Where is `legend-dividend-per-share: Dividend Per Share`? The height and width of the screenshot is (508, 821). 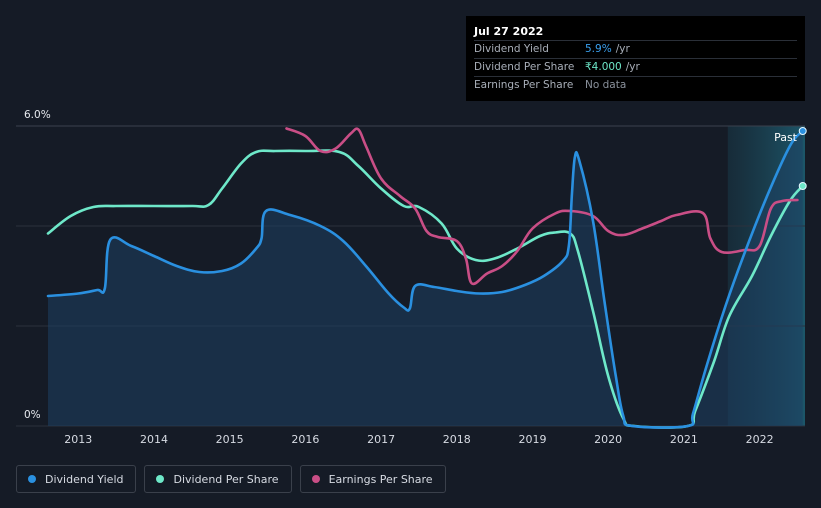
legend-dividend-per-share: Dividend Per Share is located at coordinates (218, 479).